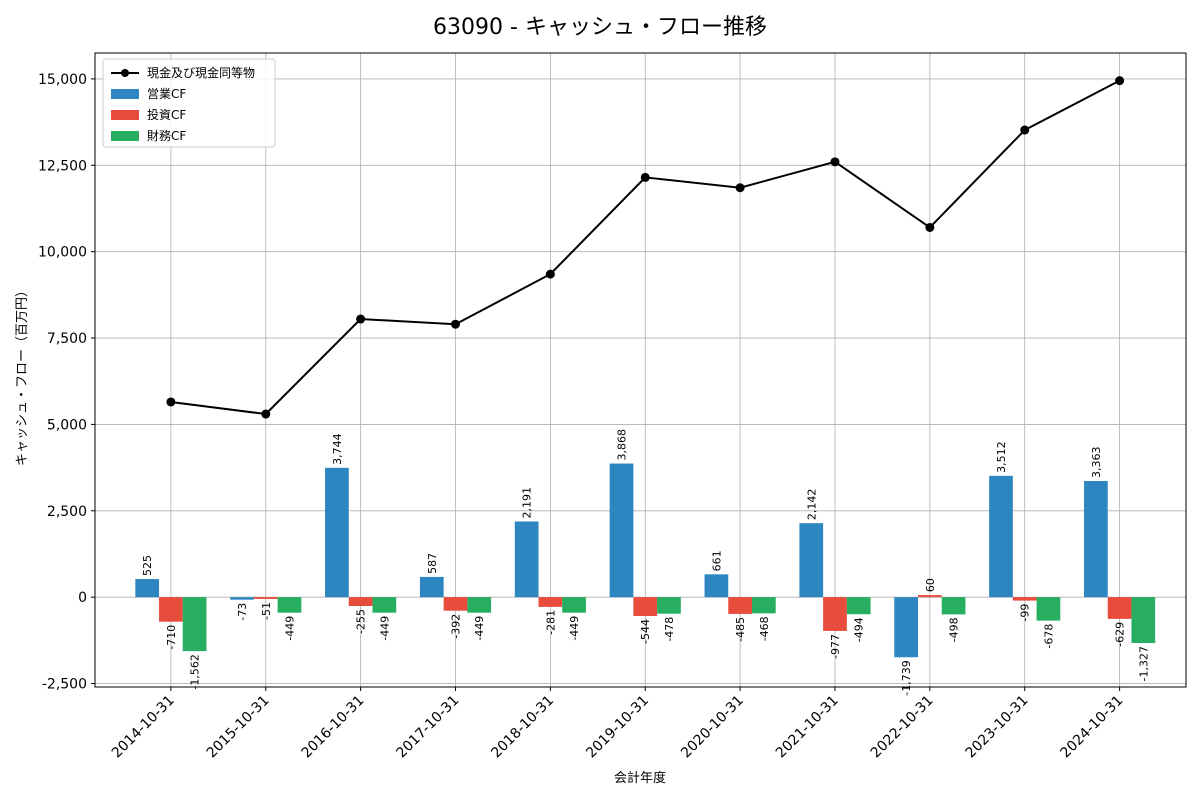 The width and height of the screenshot is (1200, 800). Describe the element at coordinates (427, 727) in the screenshot. I see `x-tick-label: 2017-10-31` at that location.